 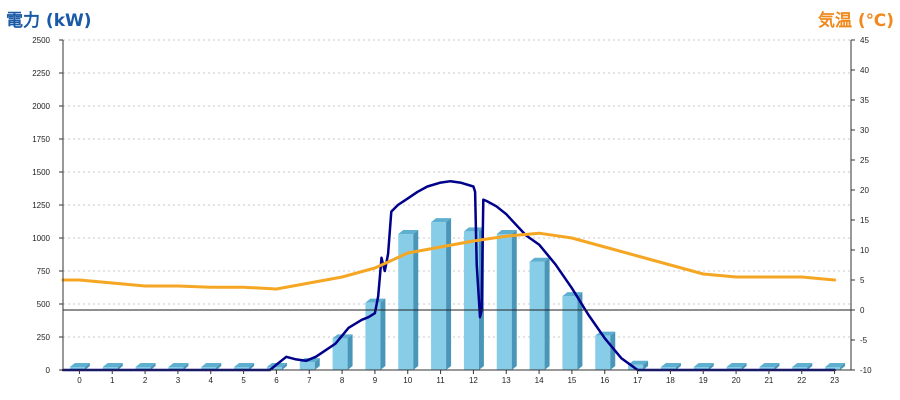 What do you see at coordinates (276, 380) in the screenshot?
I see `x-tick-label: 6` at bounding box center [276, 380].